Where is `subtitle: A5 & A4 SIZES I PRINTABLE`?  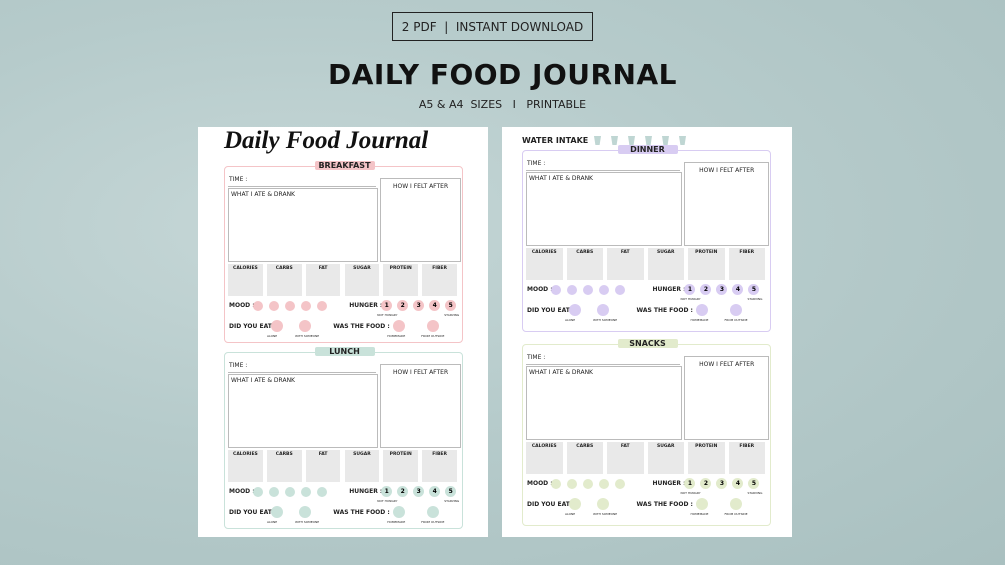
subtitle: A5 & A4 SIZES I PRINTABLE is located at coordinates (502, 104).